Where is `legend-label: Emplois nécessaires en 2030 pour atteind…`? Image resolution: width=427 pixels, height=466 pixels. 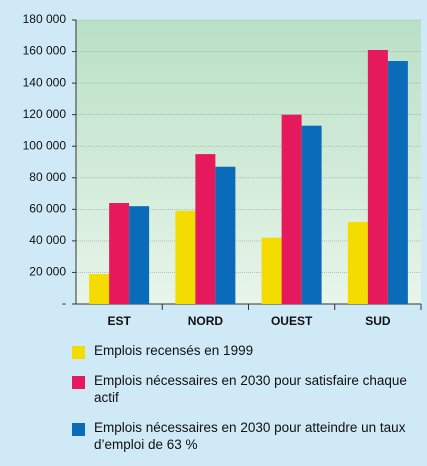
legend-label: Emplois nécessaires en 2030 pour atteind… is located at coordinates (250, 436).